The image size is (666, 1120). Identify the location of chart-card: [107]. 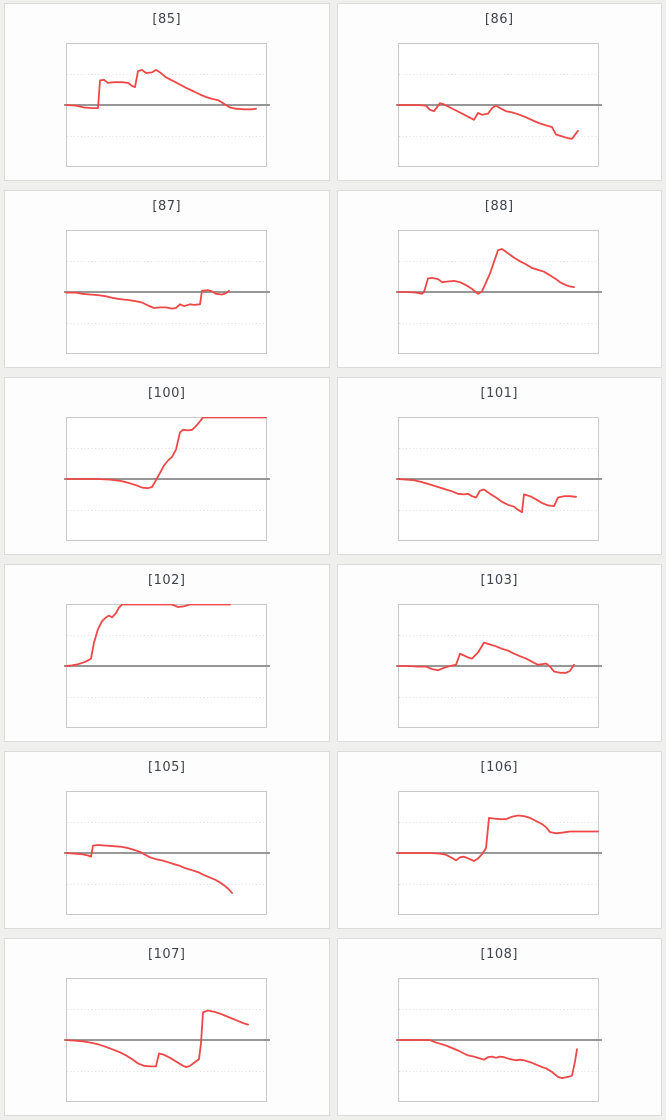
(167, 1027).